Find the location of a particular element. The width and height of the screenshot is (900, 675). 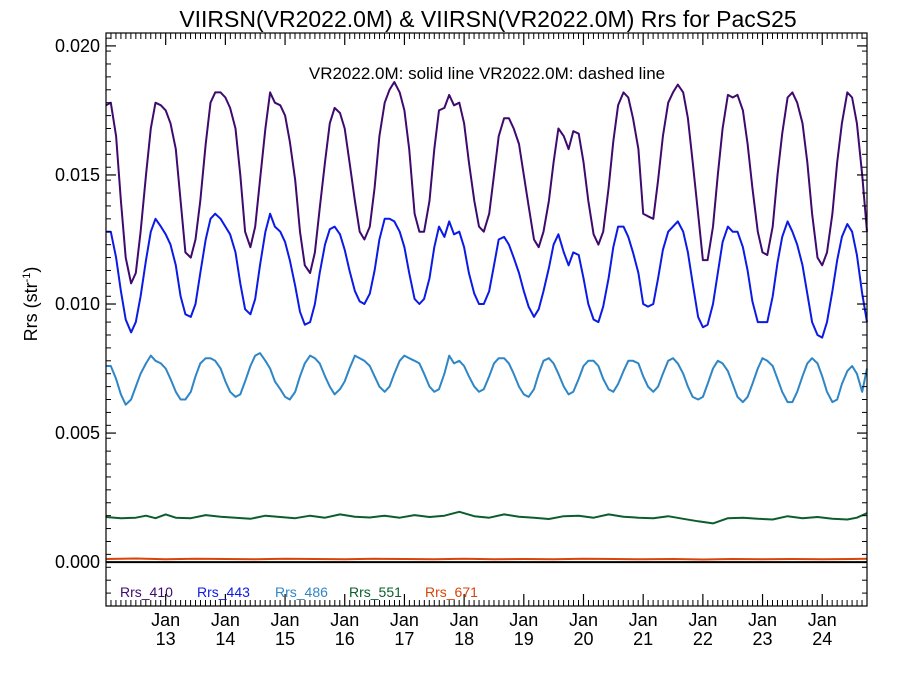

y-axis-label-superscript: -1 is located at coordinates (27, 278).